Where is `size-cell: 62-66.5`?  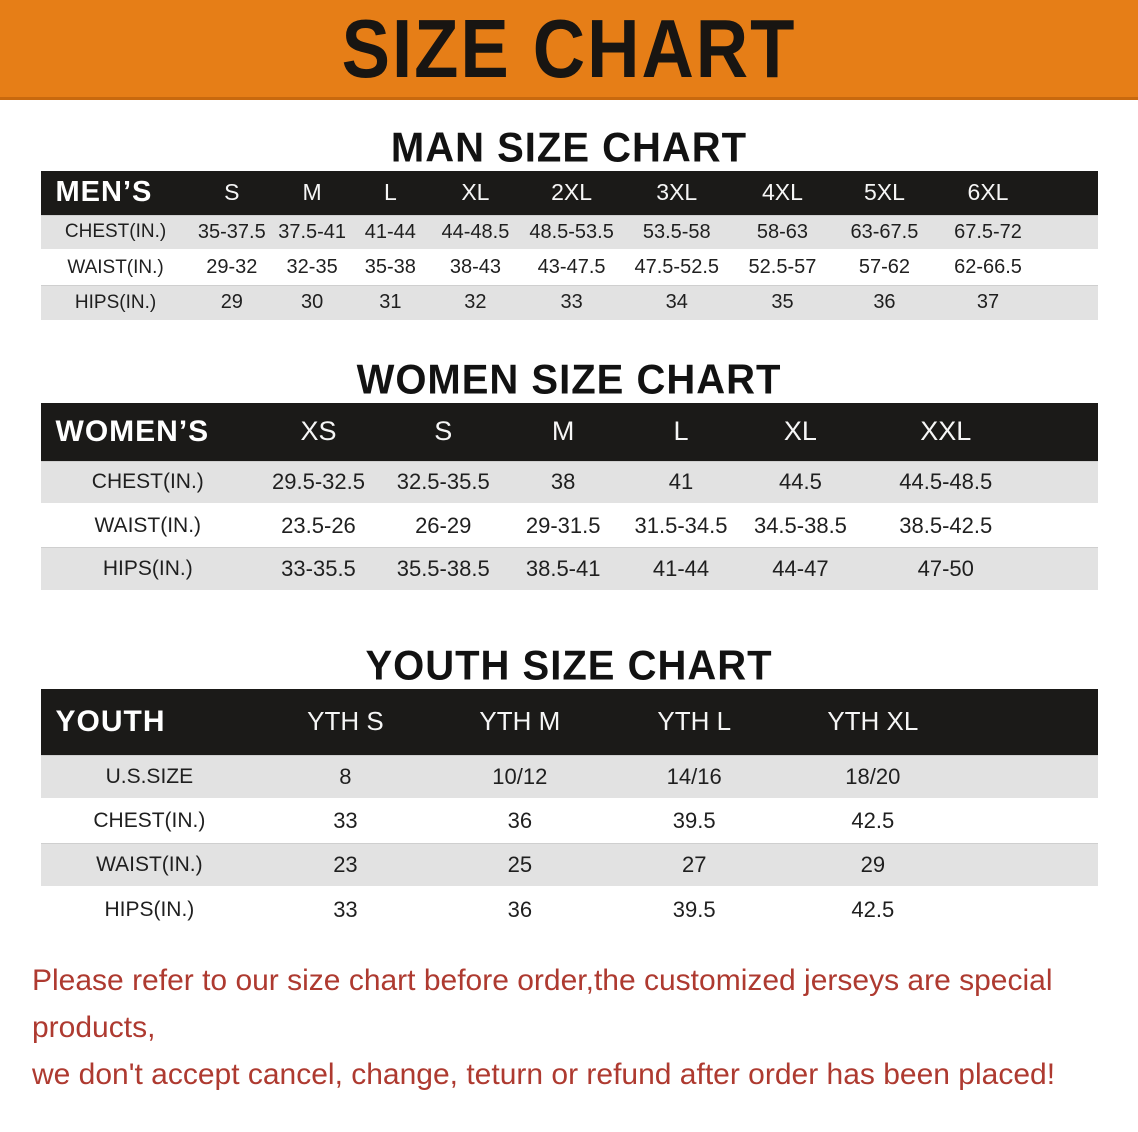
size-cell: 62-66.5 is located at coordinates (988, 267).